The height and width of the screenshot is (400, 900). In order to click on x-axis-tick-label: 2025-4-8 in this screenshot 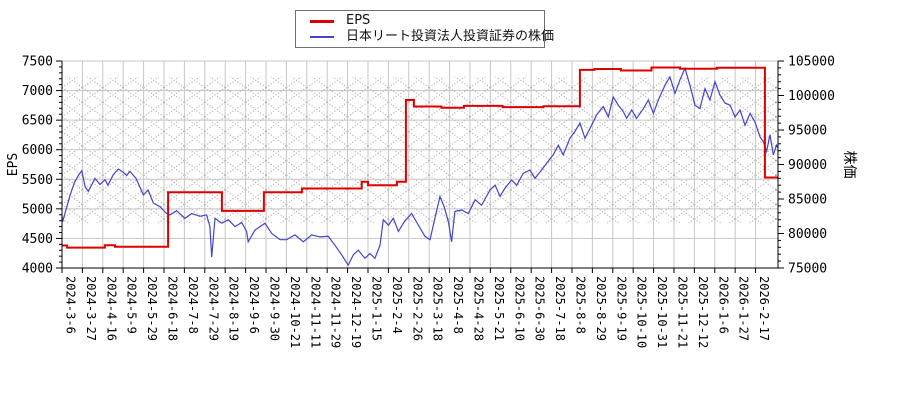, I will do `click(458, 305)`.